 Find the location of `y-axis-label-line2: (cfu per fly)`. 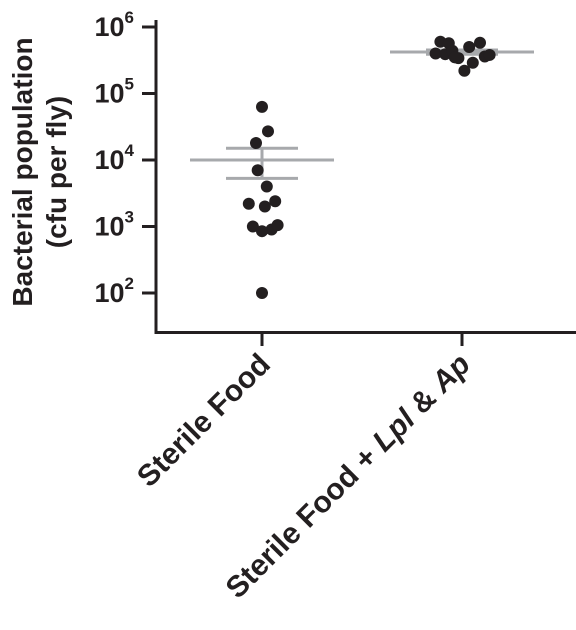

y-axis-label-line2: (cfu per fly) is located at coordinates (56, 172).